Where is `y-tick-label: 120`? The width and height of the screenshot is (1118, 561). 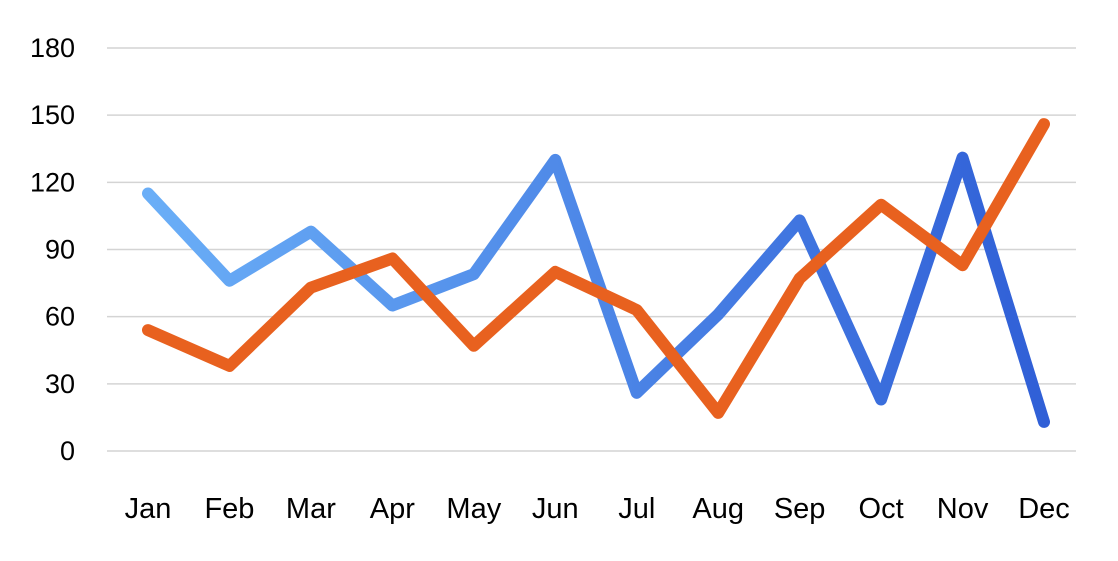
y-tick-label: 120 is located at coordinates (52, 182).